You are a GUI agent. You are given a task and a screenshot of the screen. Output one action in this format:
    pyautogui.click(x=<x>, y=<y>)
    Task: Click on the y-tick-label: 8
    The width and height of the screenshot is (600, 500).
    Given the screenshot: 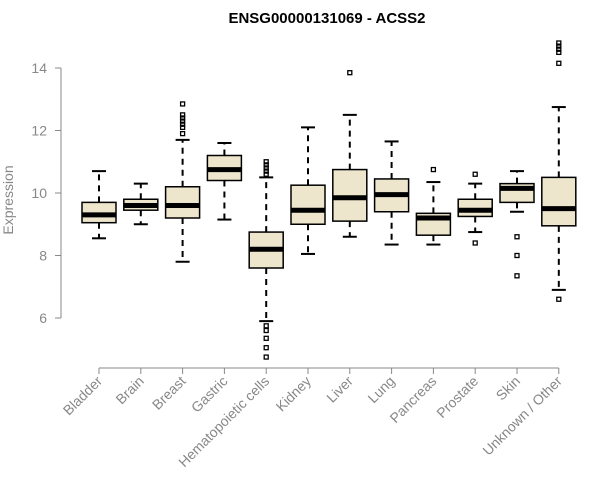 What is the action you would take?
    pyautogui.click(x=43, y=256)
    